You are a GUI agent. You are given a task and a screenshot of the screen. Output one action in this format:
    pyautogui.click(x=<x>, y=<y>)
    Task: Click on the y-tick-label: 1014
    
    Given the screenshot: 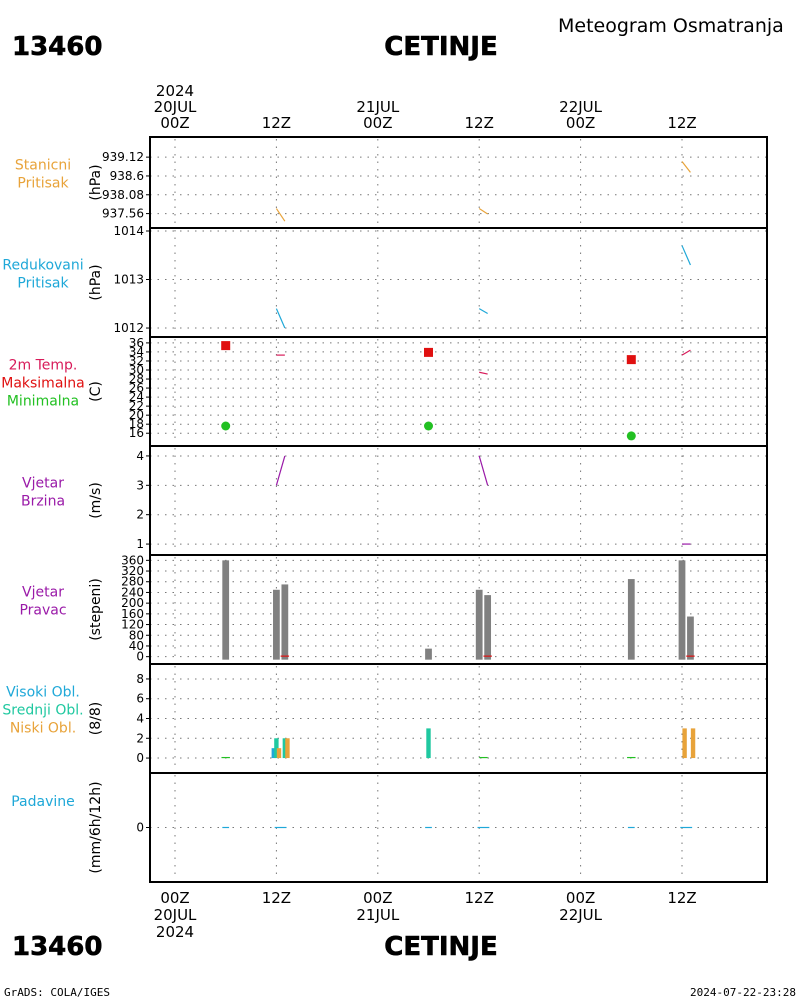 What is the action you would take?
    pyautogui.click(x=128, y=231)
    